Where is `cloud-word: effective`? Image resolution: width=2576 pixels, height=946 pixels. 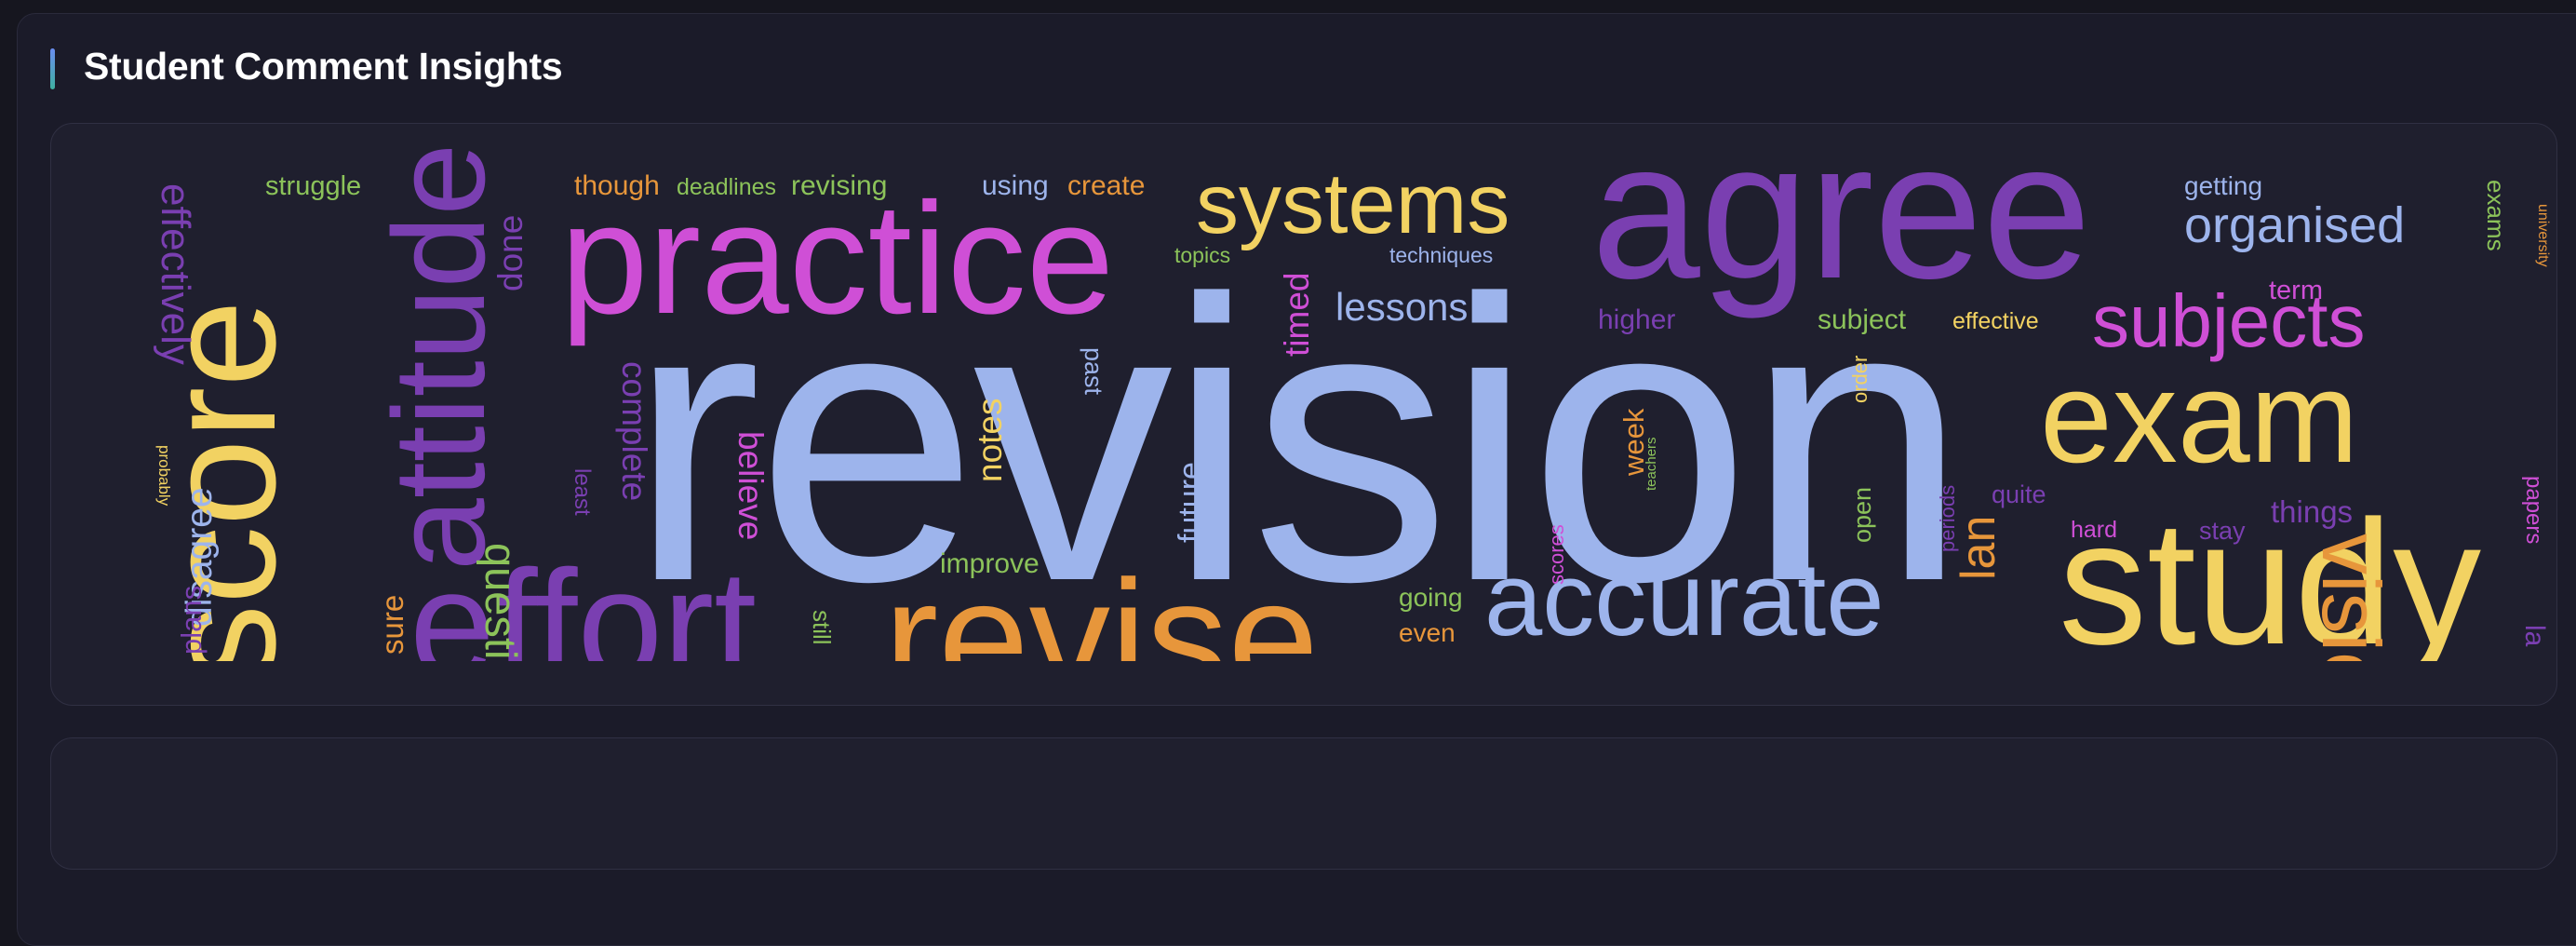
cloud-word: effective is located at coordinates (1995, 321).